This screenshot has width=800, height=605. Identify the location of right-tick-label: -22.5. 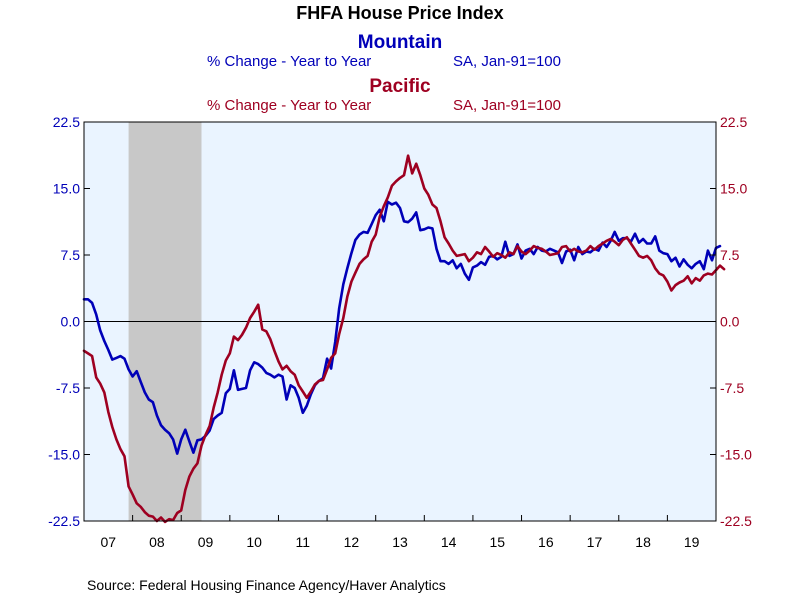
(736, 521).